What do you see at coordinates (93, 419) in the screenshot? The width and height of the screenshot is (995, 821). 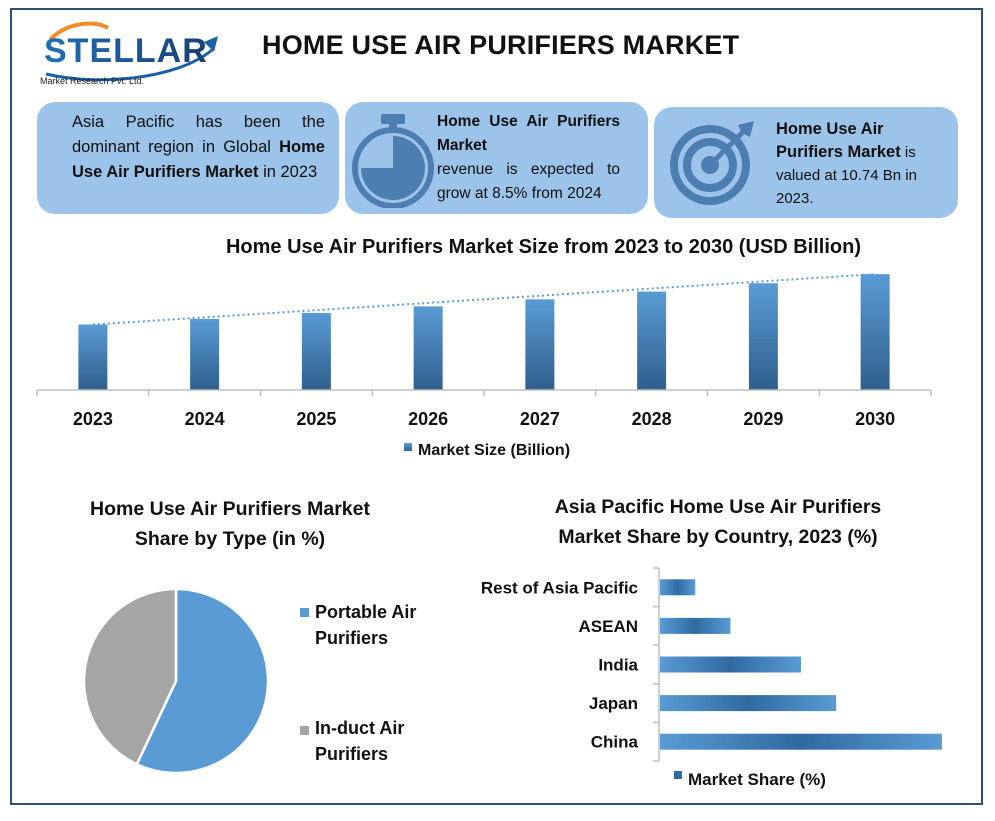 I see `x-tick-label: 2023` at bounding box center [93, 419].